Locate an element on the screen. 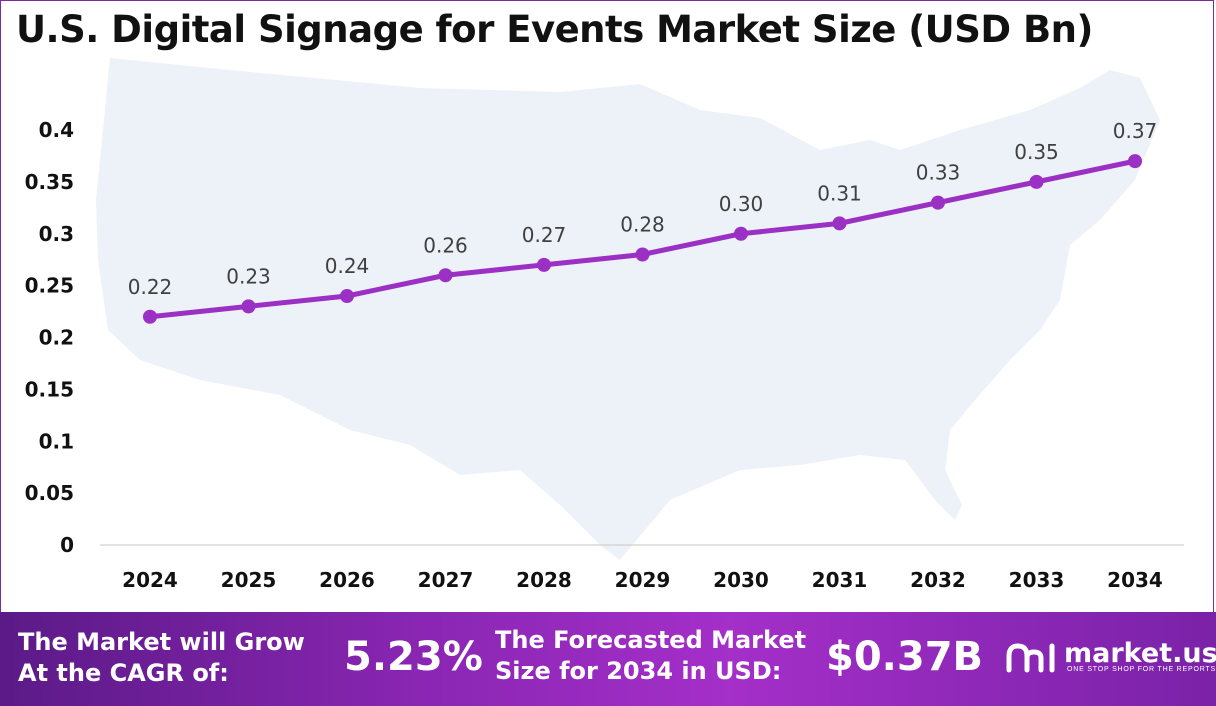  y-tick-label: 0.15 is located at coordinates (49, 389).